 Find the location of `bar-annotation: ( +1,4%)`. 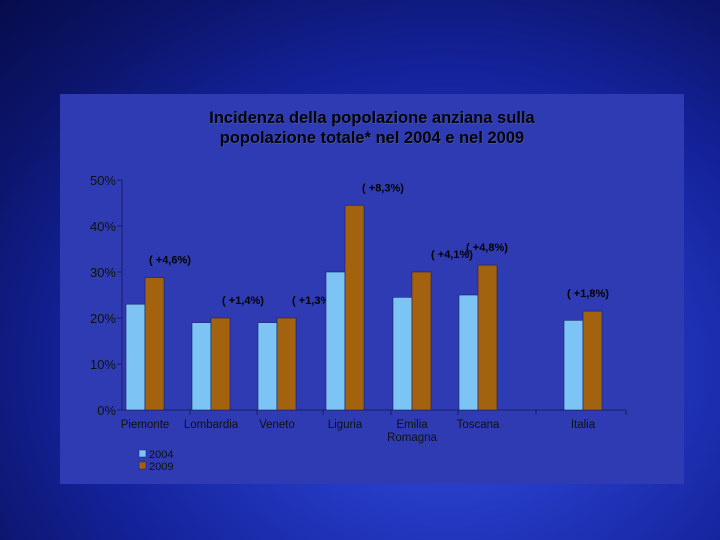

bar-annotation: ( +1,4%) is located at coordinates (243, 301).